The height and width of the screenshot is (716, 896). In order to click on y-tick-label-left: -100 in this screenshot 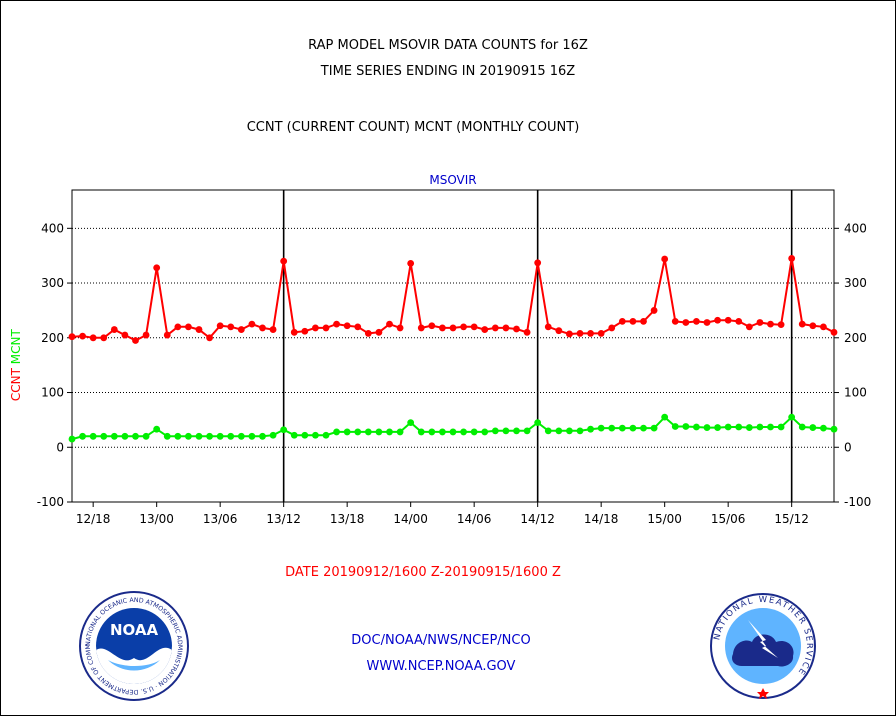, I will do `click(50, 502)`.